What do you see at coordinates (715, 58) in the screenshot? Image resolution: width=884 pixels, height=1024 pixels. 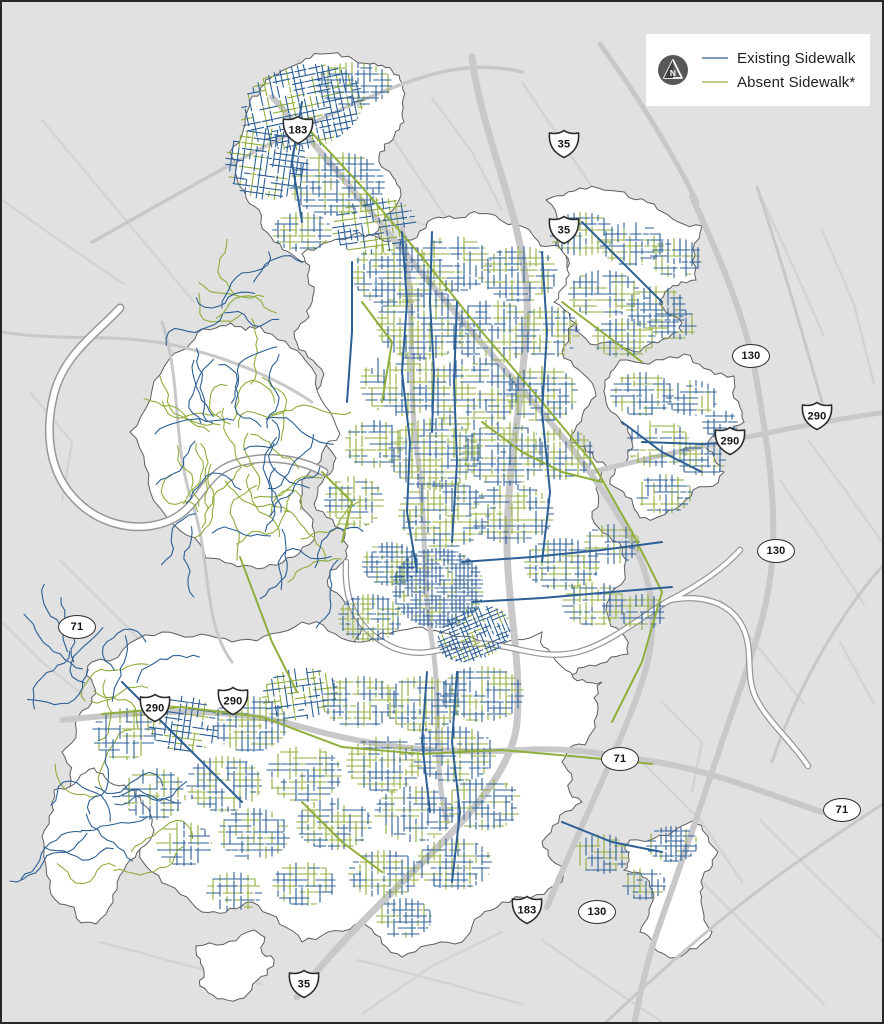 I see `existing-sidewalk-swatch` at bounding box center [715, 58].